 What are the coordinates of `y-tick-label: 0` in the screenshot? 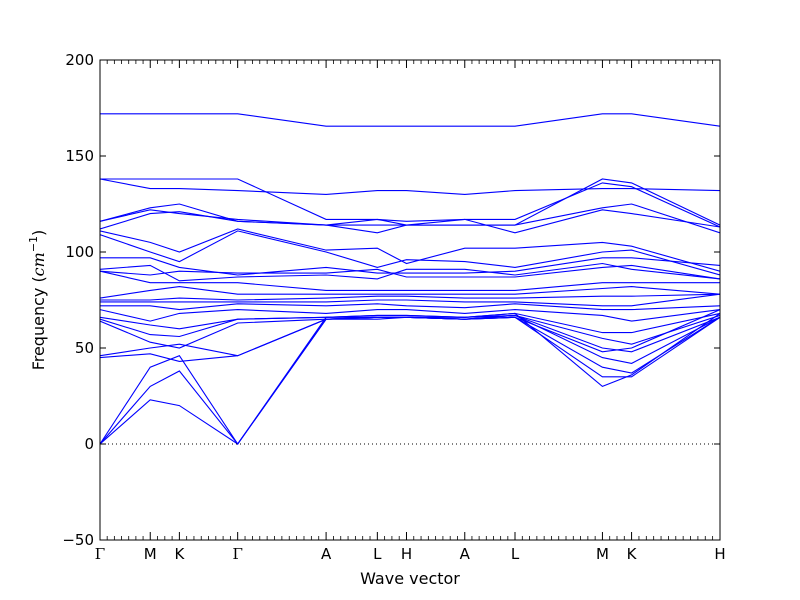 It's located at (89, 444).